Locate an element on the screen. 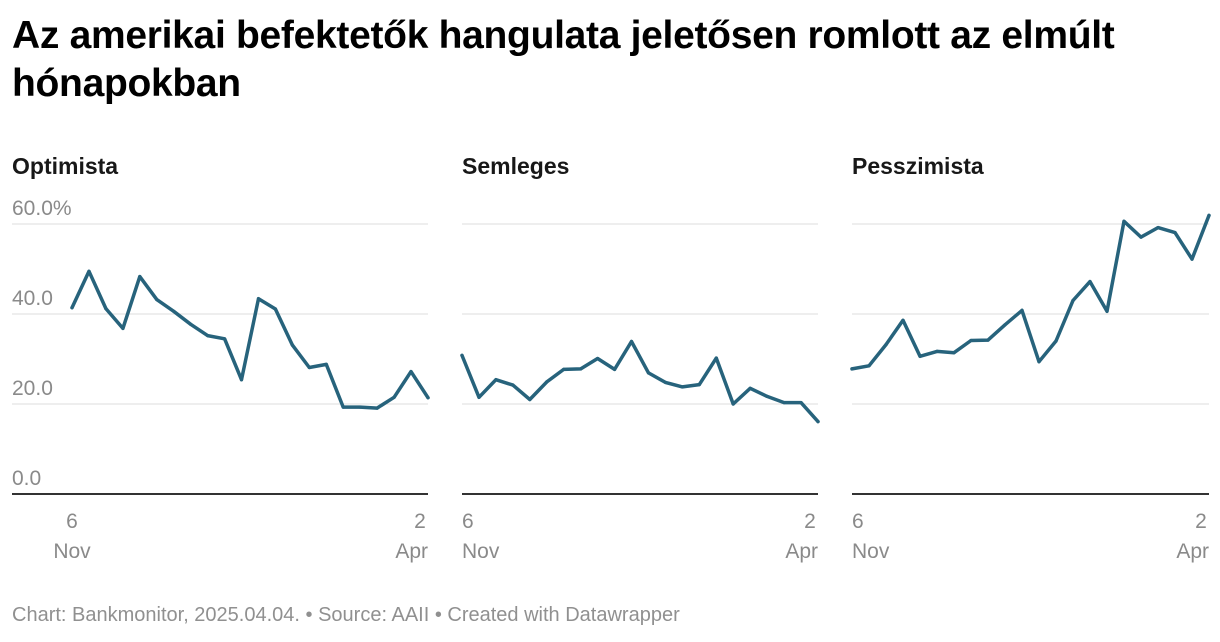 The image size is (1220, 642). series-line-semleges is located at coordinates (640, 381).